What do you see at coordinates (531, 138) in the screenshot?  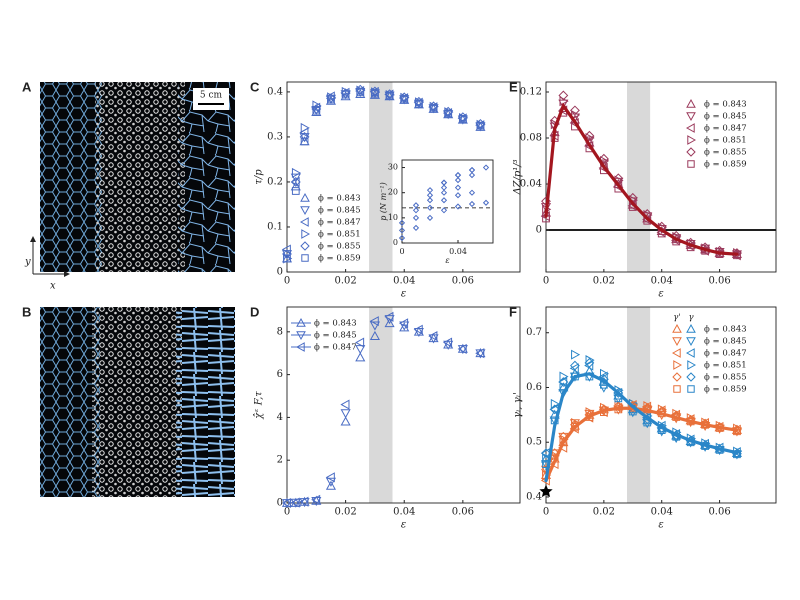 I see `y-tick-label: 0.08` at bounding box center [531, 138].